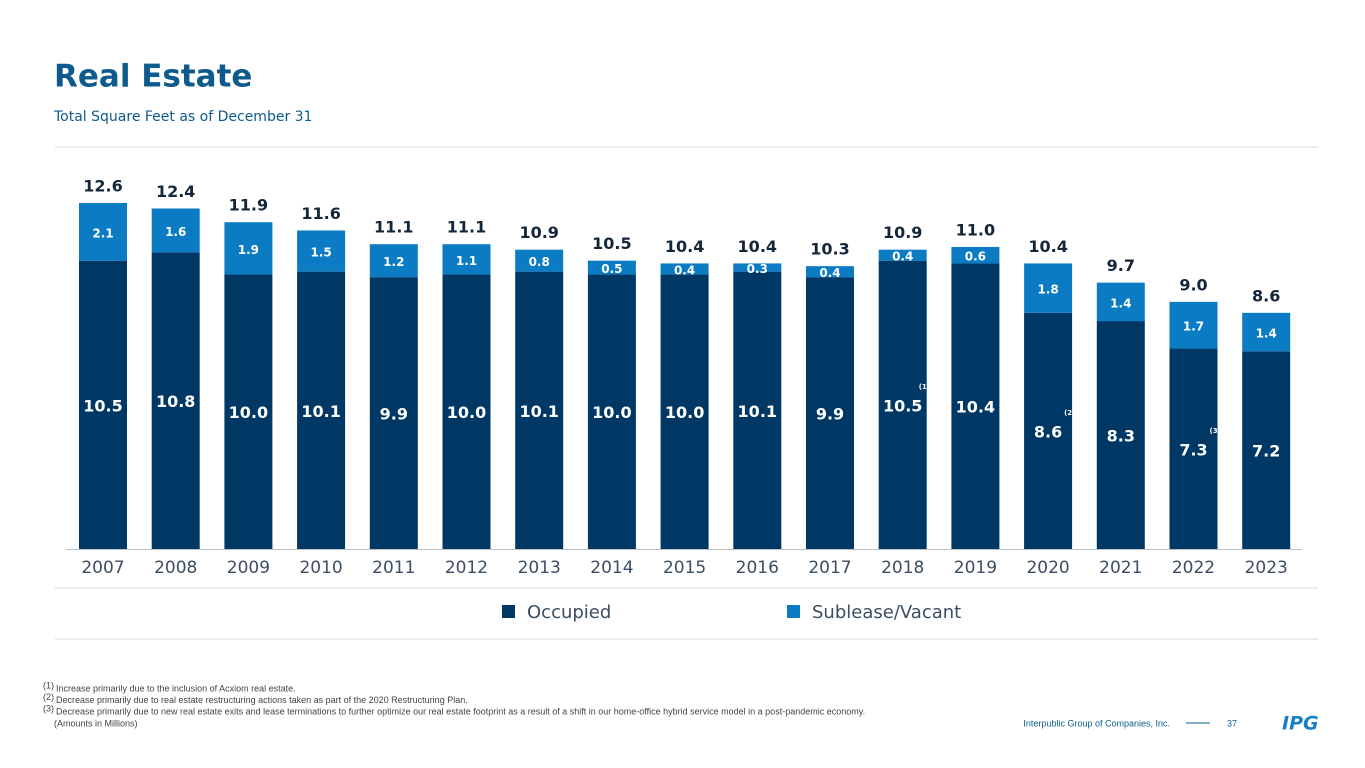  Describe the element at coordinates (1266, 568) in the screenshot. I see `x-tick-label: 2023` at that location.